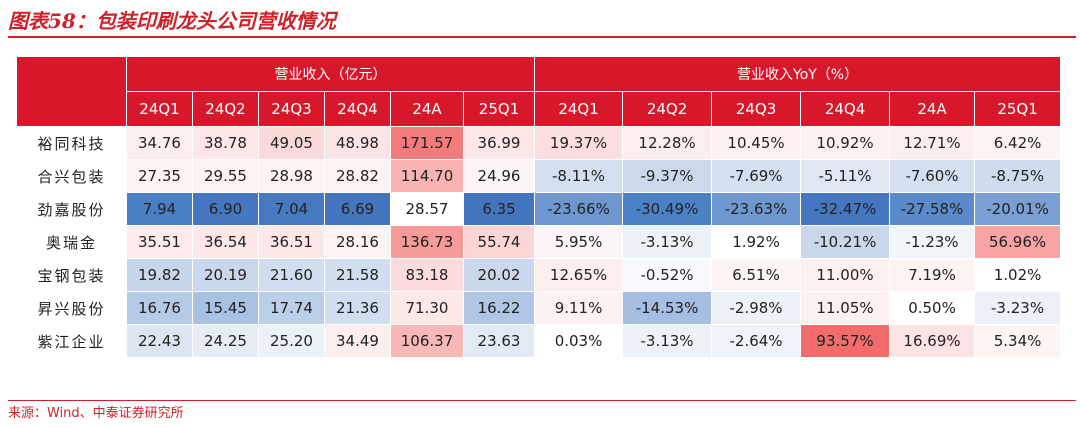  I want to click on revenue-cell: 6.90, so click(225, 209).